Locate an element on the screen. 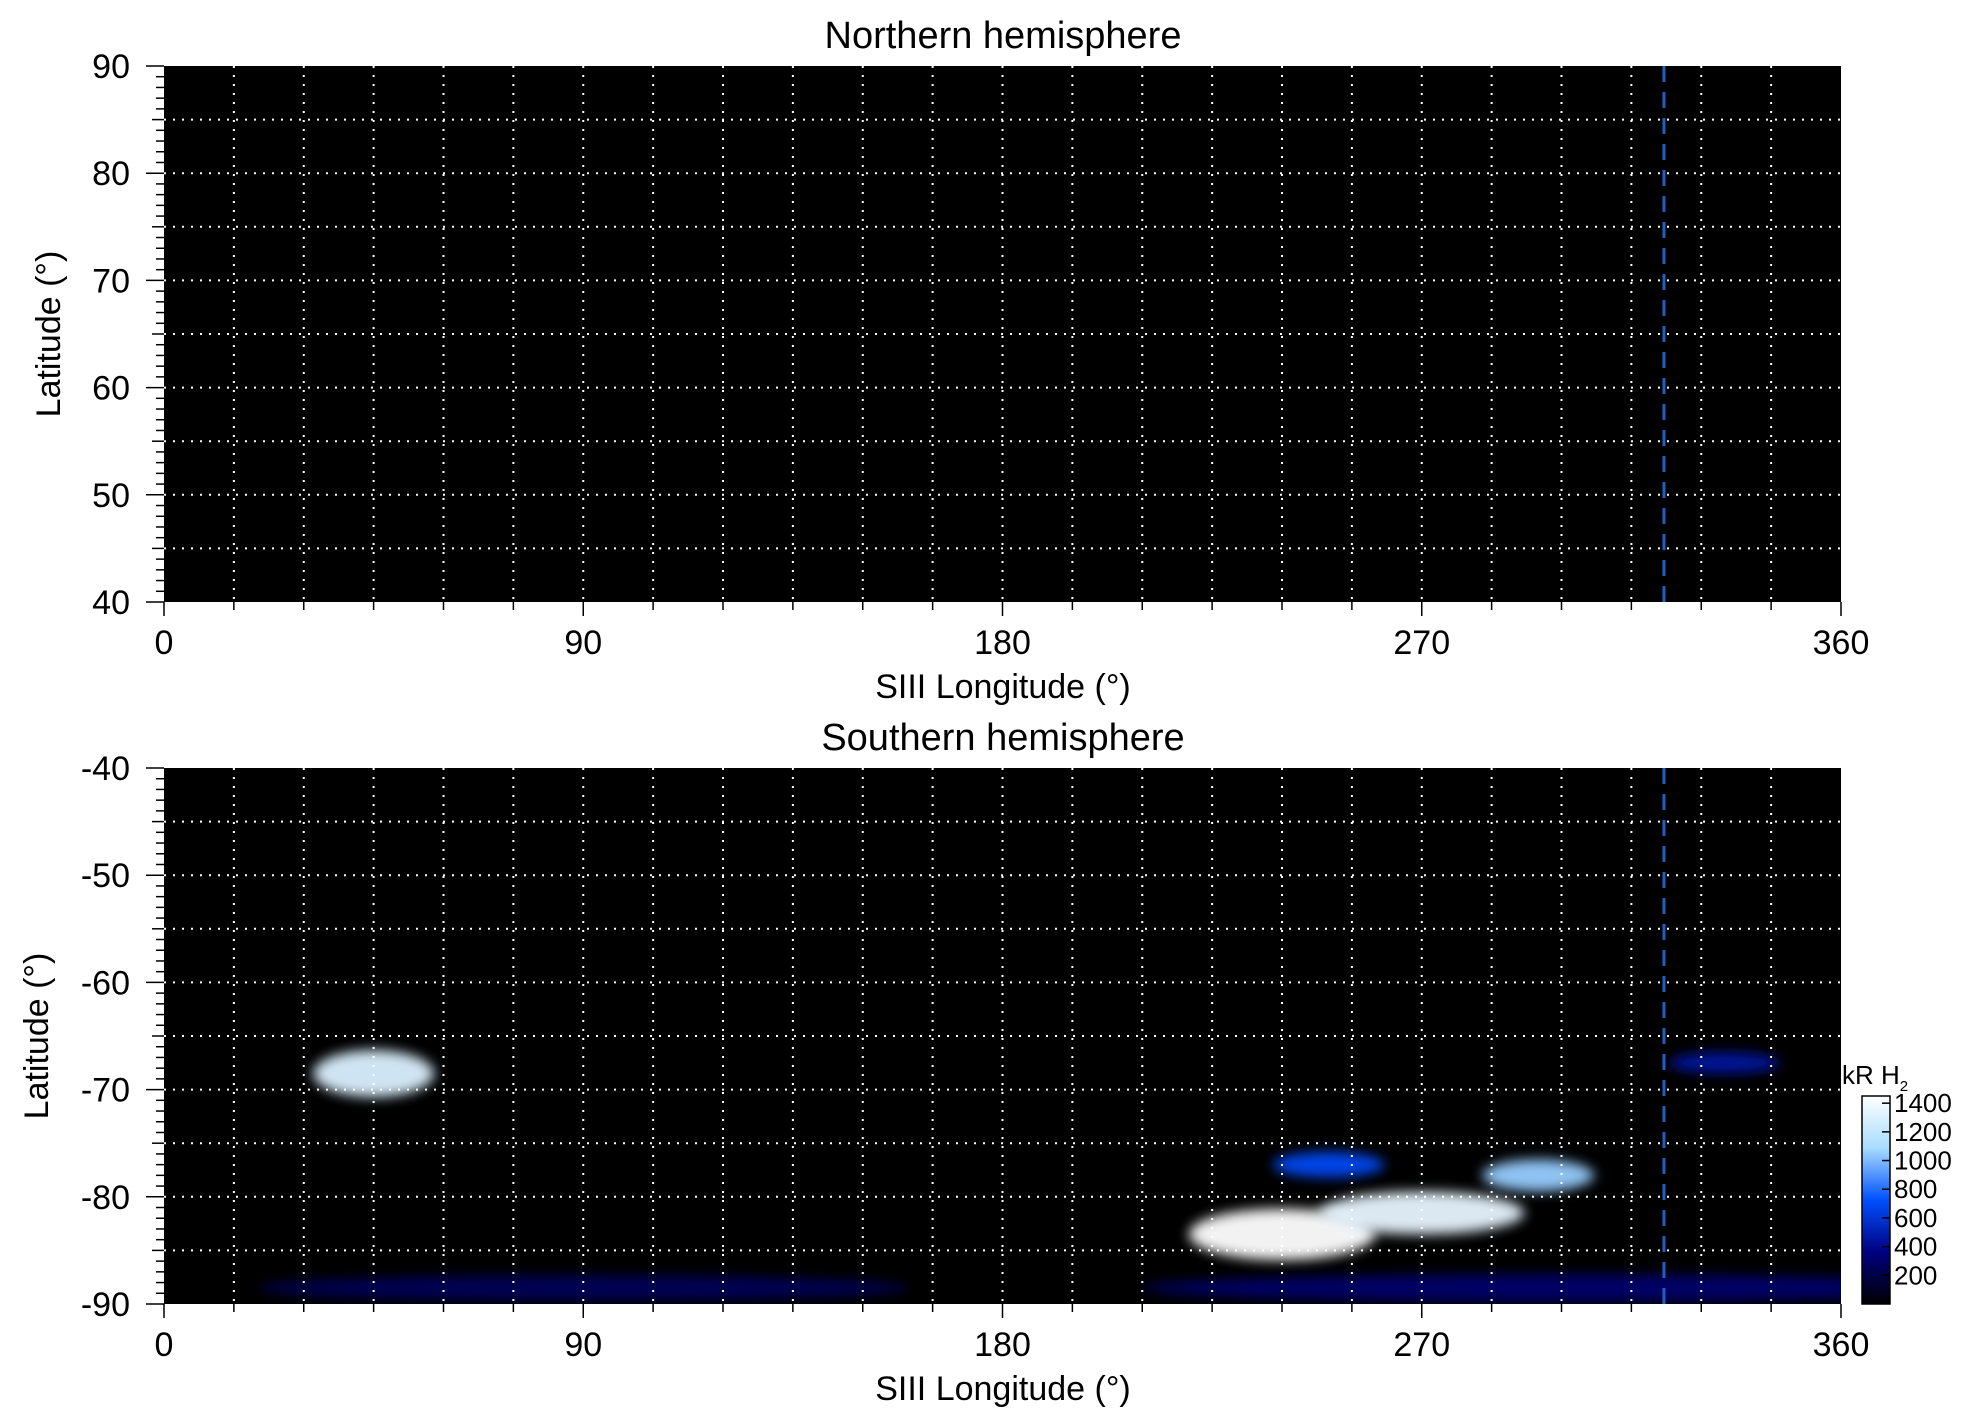 The width and height of the screenshot is (1983, 1423). south-y-tick-label: -50 is located at coordinates (105, 876).